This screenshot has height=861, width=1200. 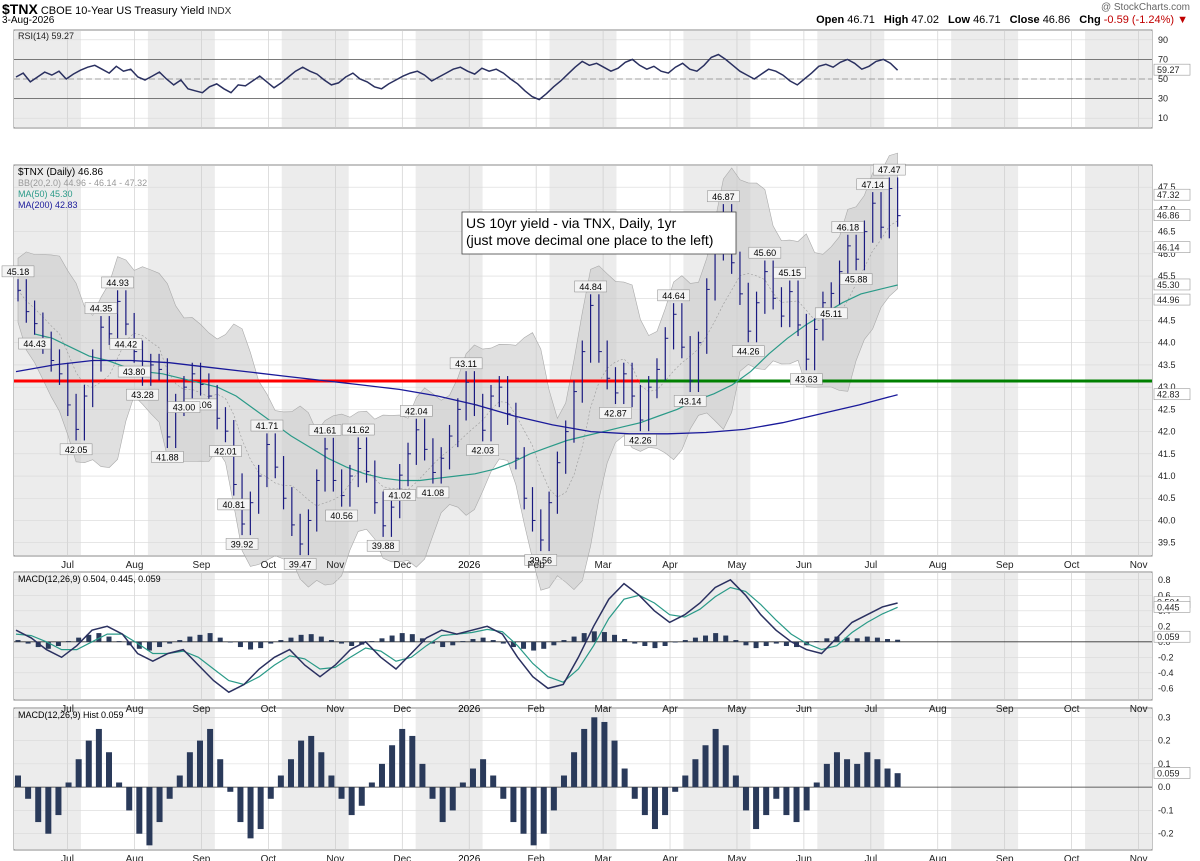 What do you see at coordinates (1167, 387) in the screenshot?
I see `price-panel-ytick: 43.0` at bounding box center [1167, 387].